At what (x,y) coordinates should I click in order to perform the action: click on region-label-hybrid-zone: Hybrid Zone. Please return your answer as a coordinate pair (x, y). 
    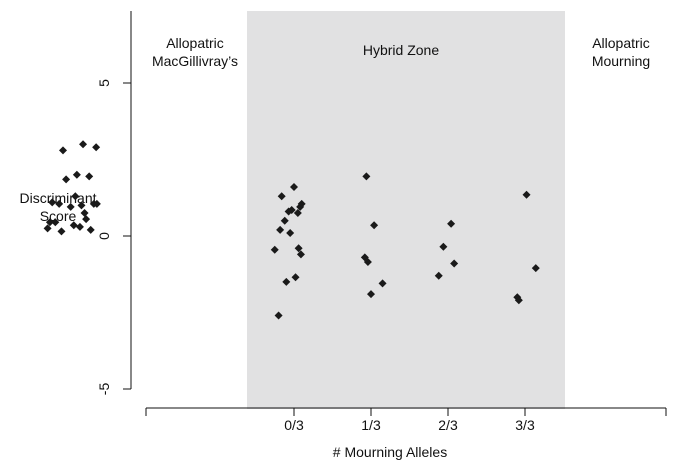
    Looking at the image, I should click on (401, 50).